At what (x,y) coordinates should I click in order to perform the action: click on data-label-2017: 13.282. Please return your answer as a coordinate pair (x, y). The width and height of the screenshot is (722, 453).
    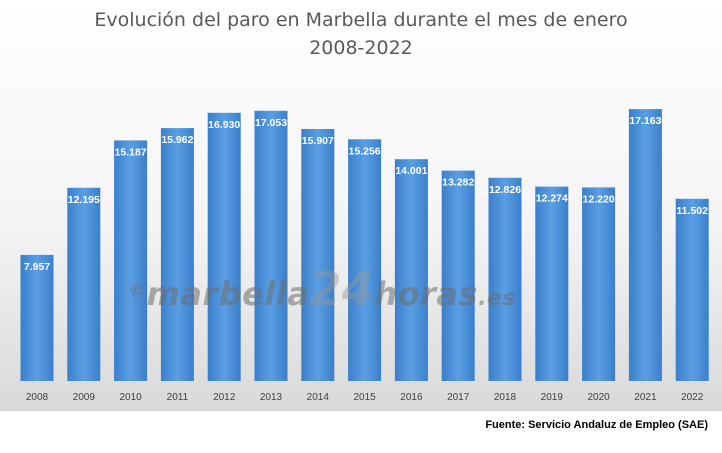
    Looking at the image, I should click on (458, 183).